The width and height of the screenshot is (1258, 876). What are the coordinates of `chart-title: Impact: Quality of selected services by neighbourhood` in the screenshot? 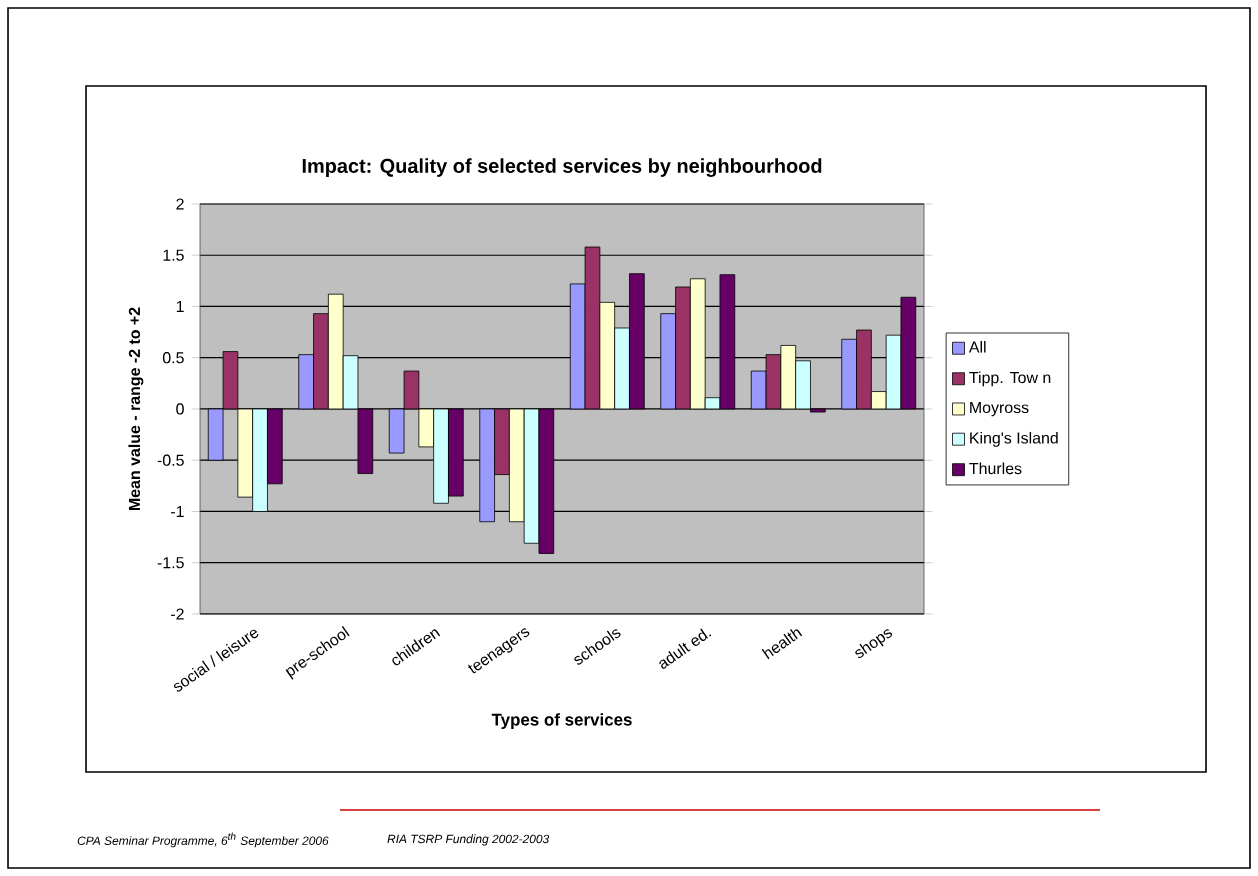 It's located at (562, 167).